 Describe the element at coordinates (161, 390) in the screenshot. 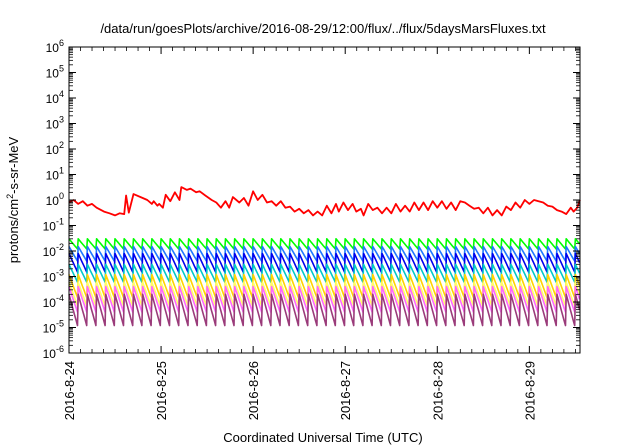

I see `x-tick-label: 2016-8-25` at that location.